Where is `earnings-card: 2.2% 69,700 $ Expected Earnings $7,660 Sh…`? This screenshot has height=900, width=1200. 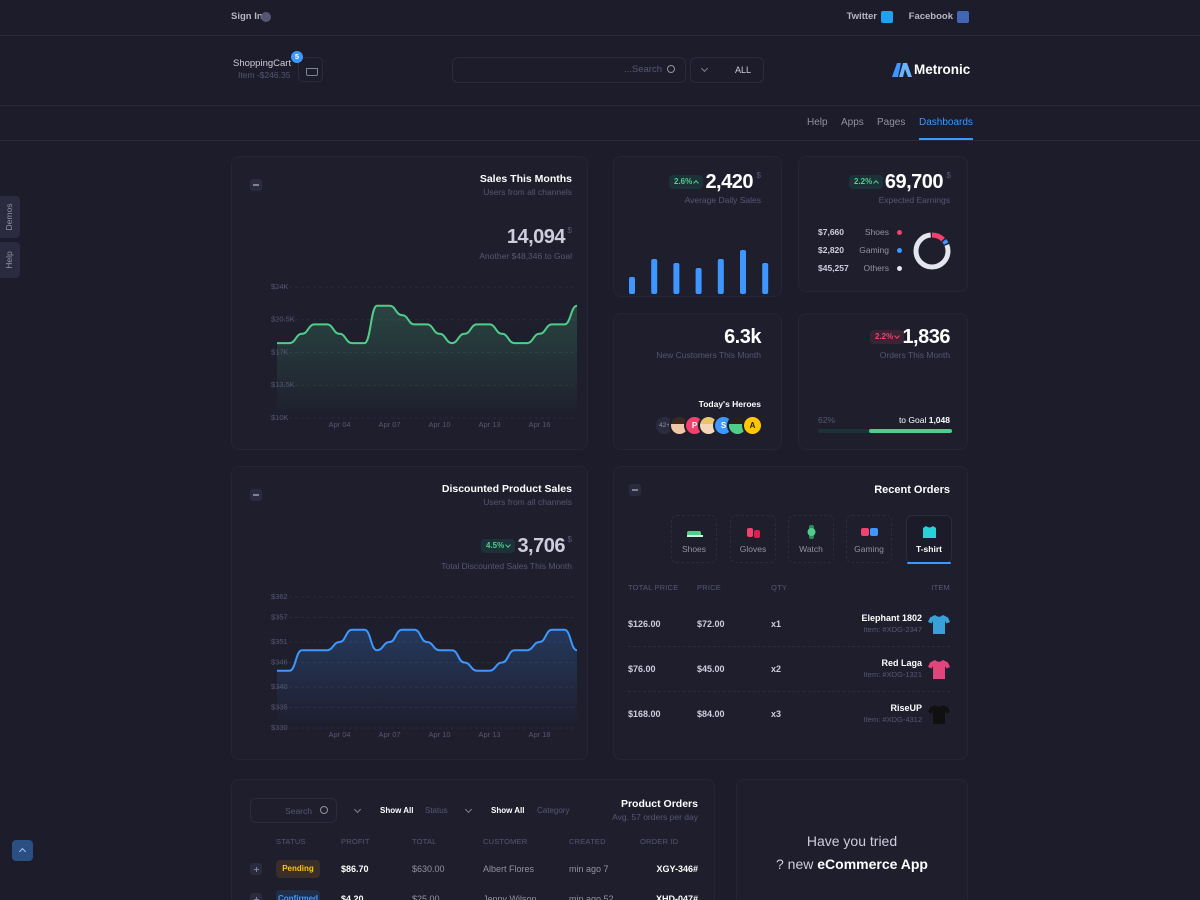
earnings-card: 2.2% 69,700 $ Expected Earnings $7,660 Sh… is located at coordinates (883, 224).